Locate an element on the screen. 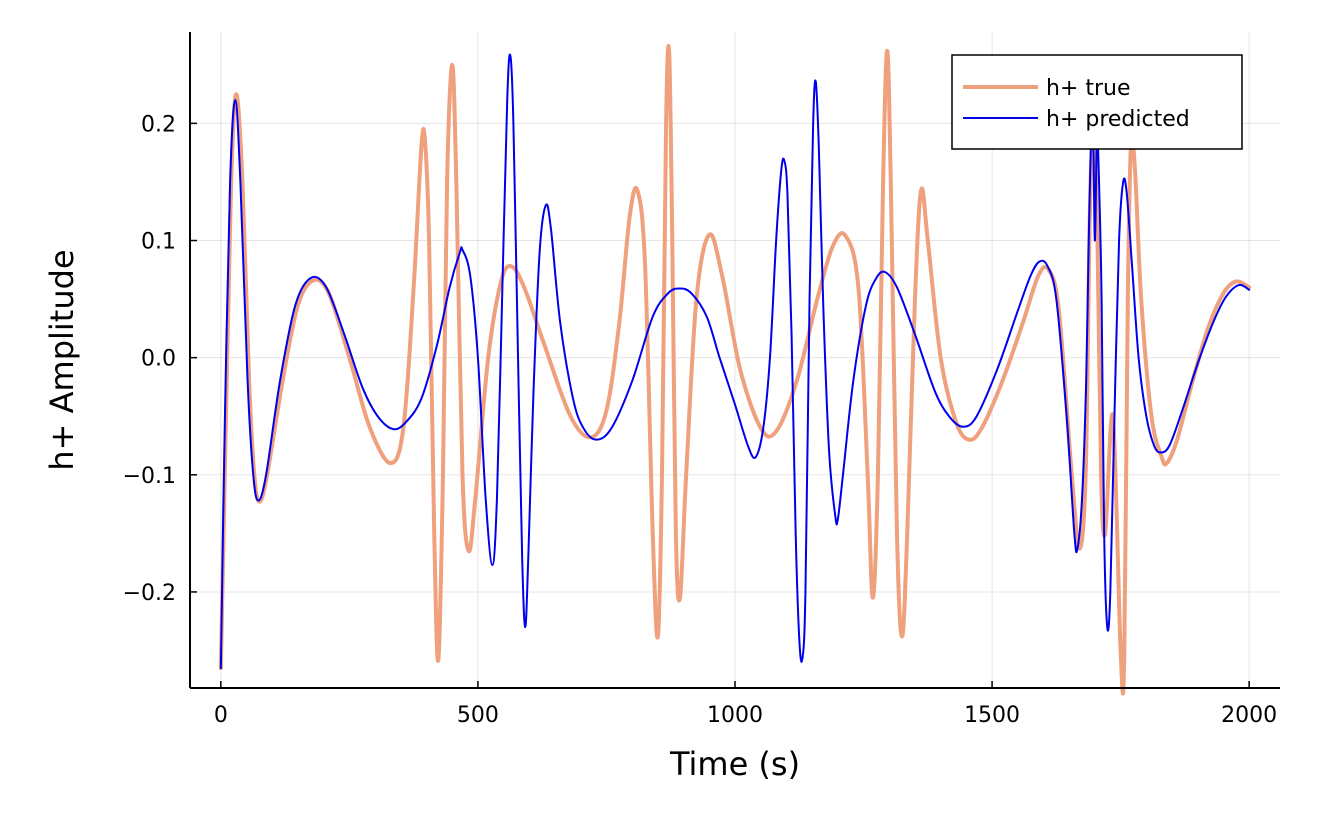 Image resolution: width=1344 pixels, height=816 pixels. legend-label-h-true: h+ true is located at coordinates (1088, 88).